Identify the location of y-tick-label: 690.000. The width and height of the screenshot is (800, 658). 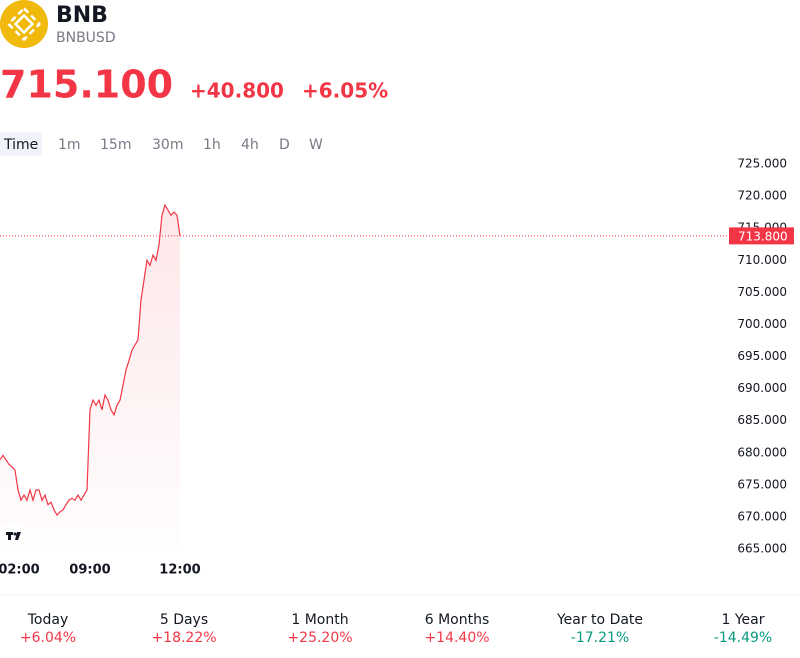
(762, 388).